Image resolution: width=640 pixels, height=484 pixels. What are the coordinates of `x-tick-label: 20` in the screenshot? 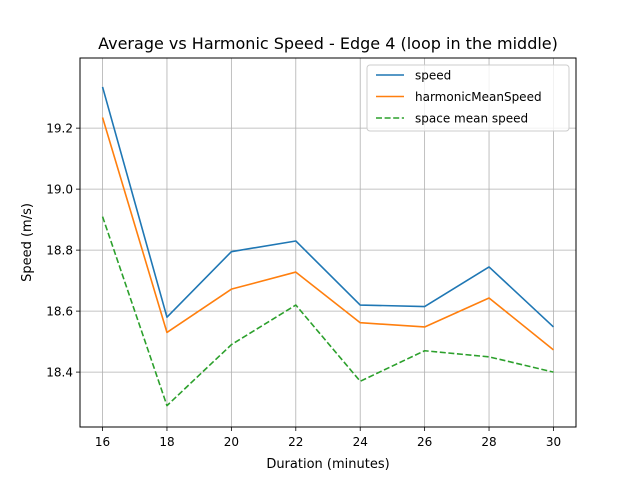 It's located at (231, 442).